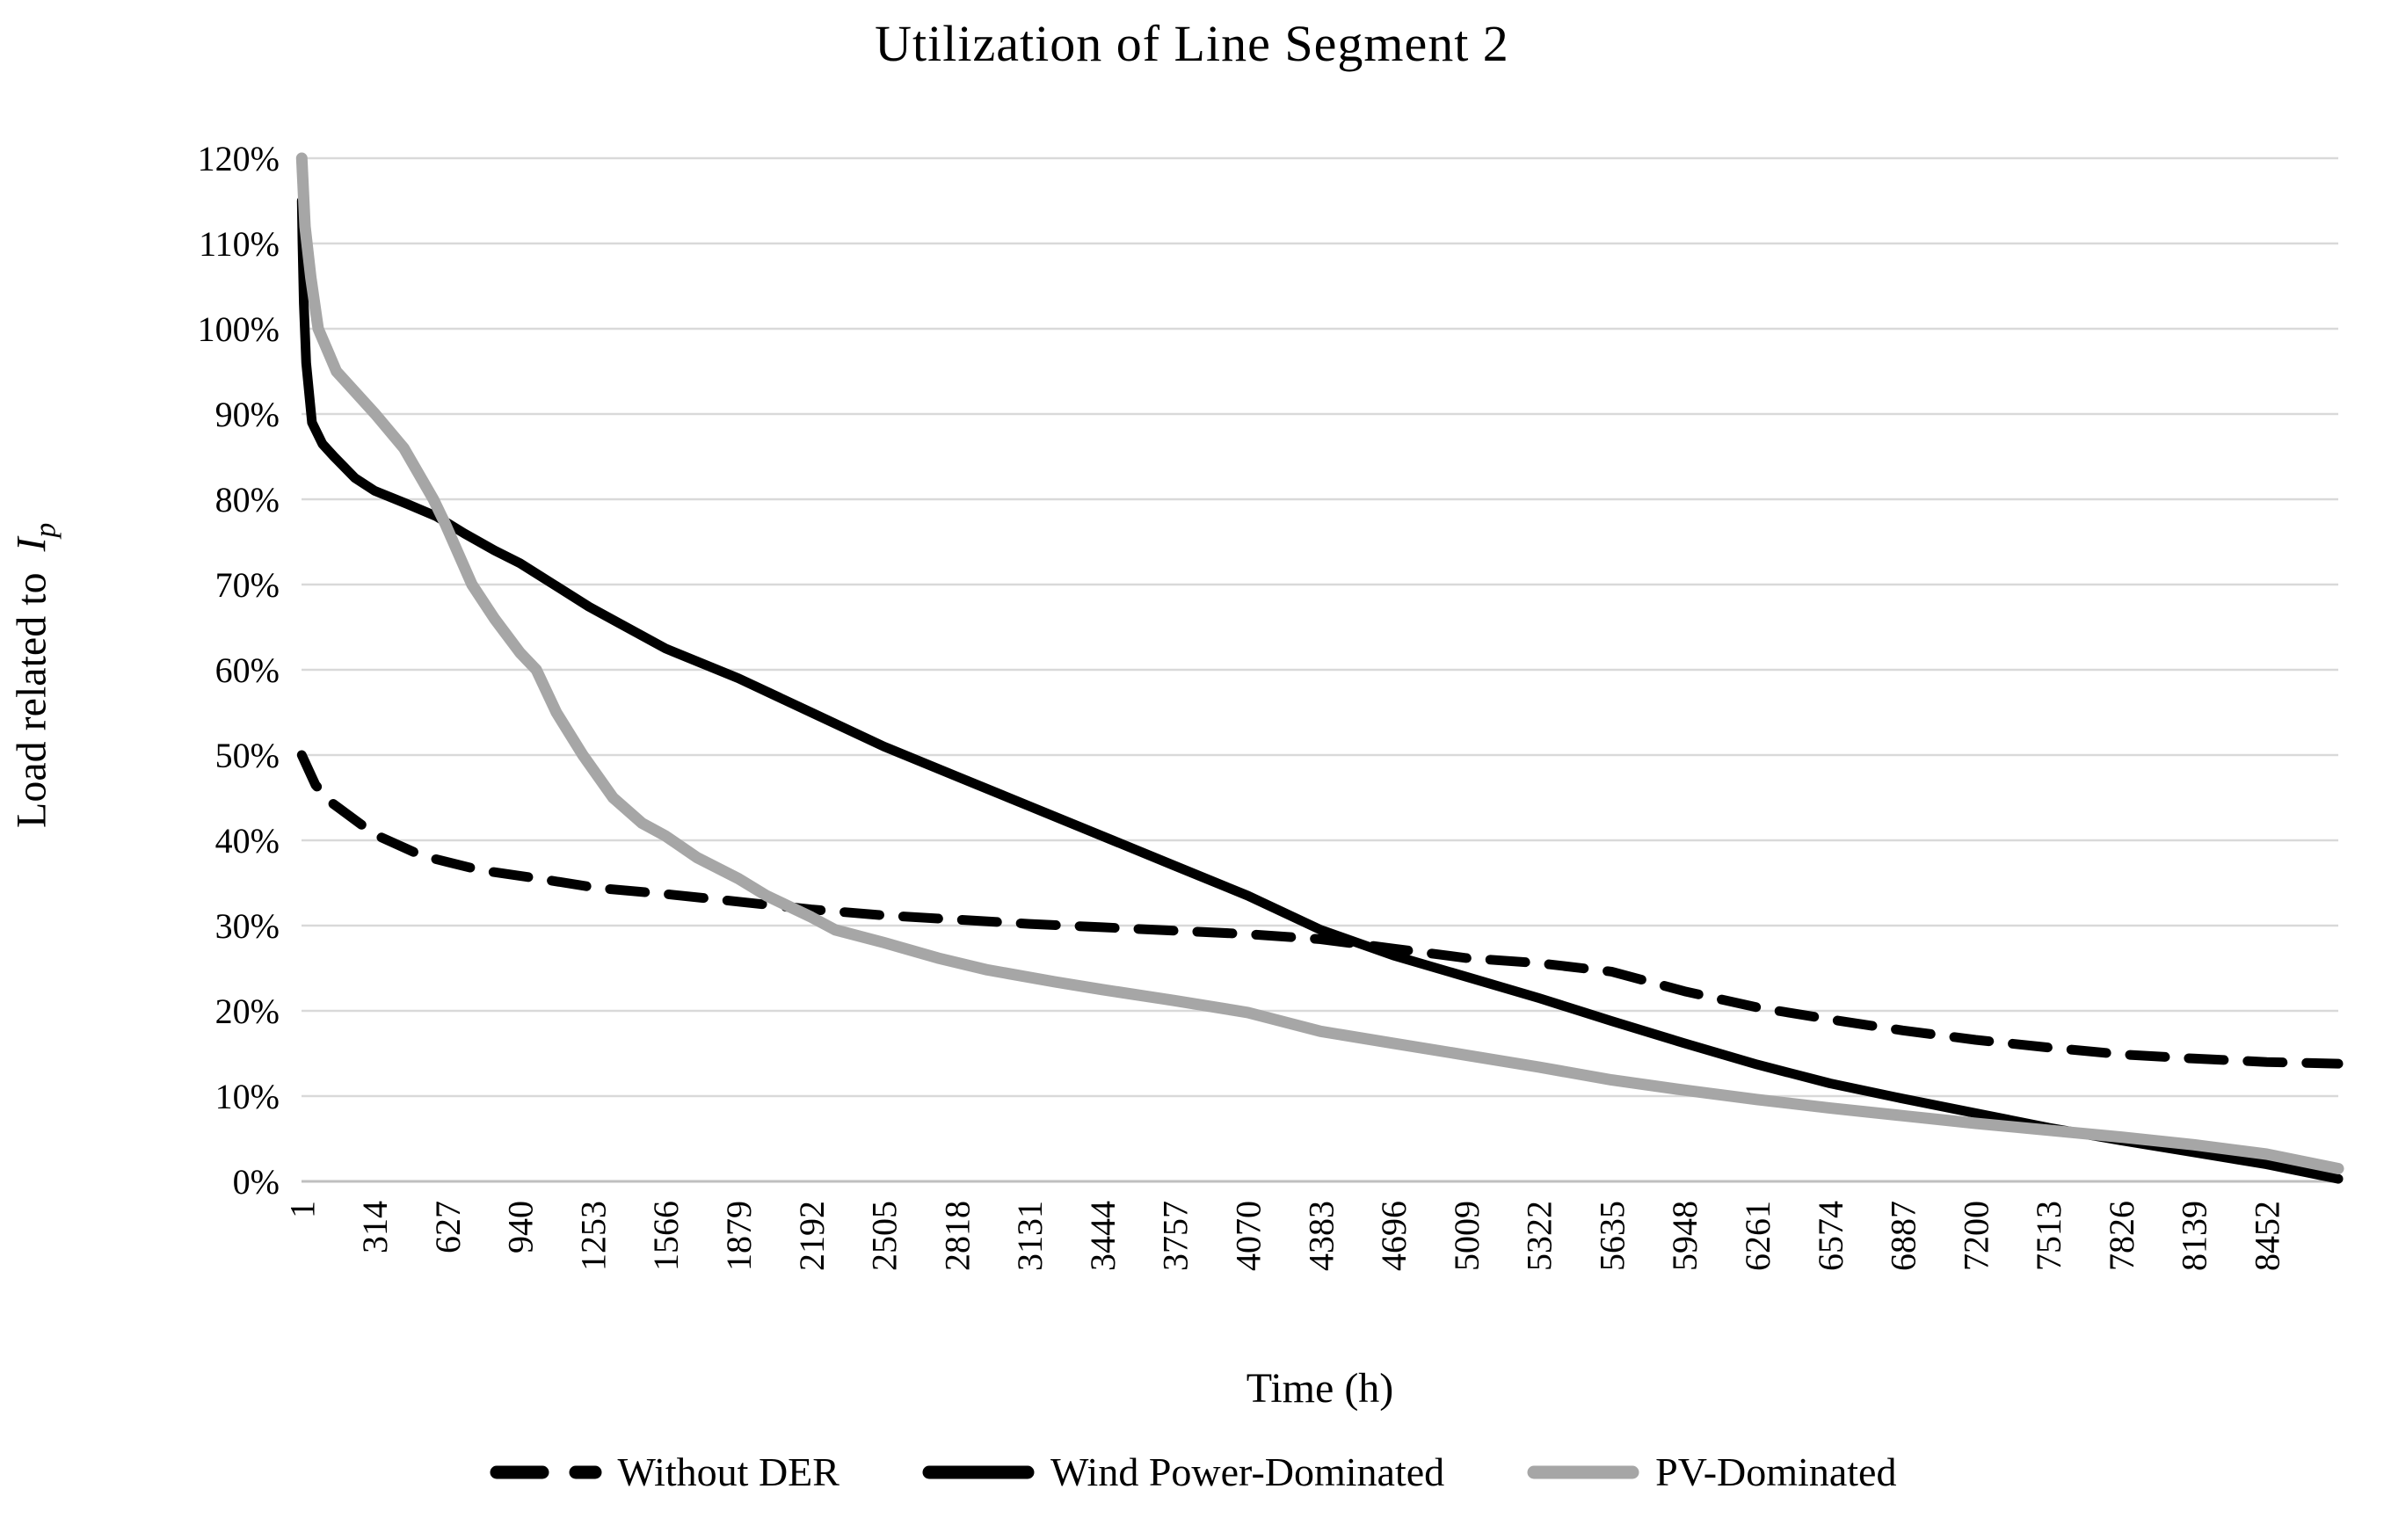 The width and height of the screenshot is (2384, 1540). What do you see at coordinates (1103, 1236) in the screenshot?
I see `x-tick-label: 3444` at bounding box center [1103, 1236].